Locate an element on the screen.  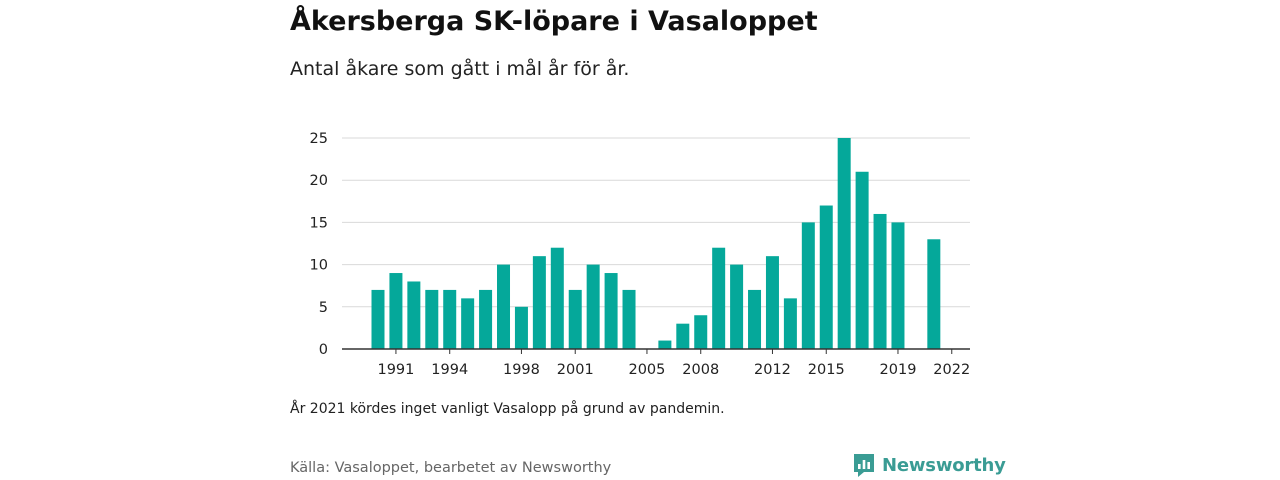
y-tick-label: 5 is located at coordinates (323, 308).